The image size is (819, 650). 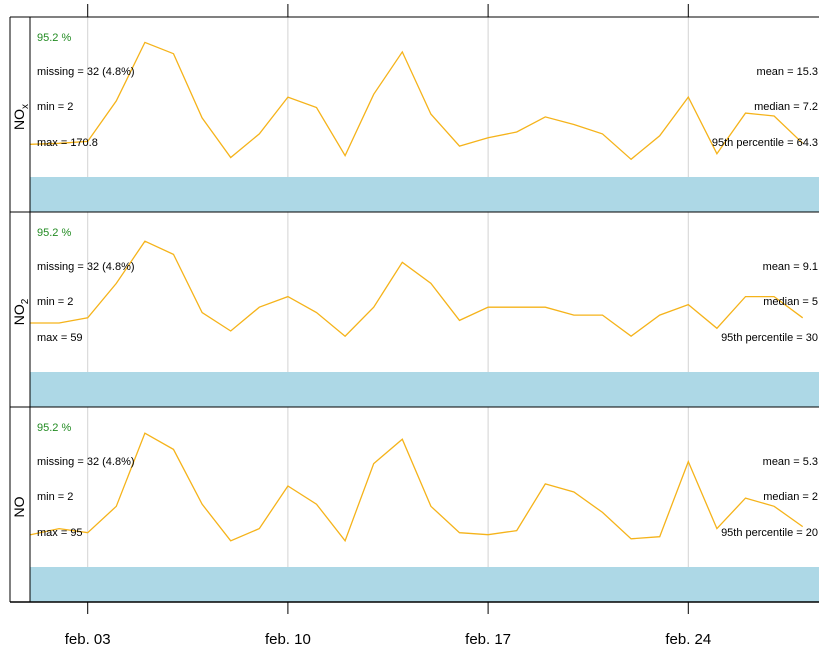 What do you see at coordinates (60, 533) in the screenshot?
I see `stat-left: max = 95` at bounding box center [60, 533].